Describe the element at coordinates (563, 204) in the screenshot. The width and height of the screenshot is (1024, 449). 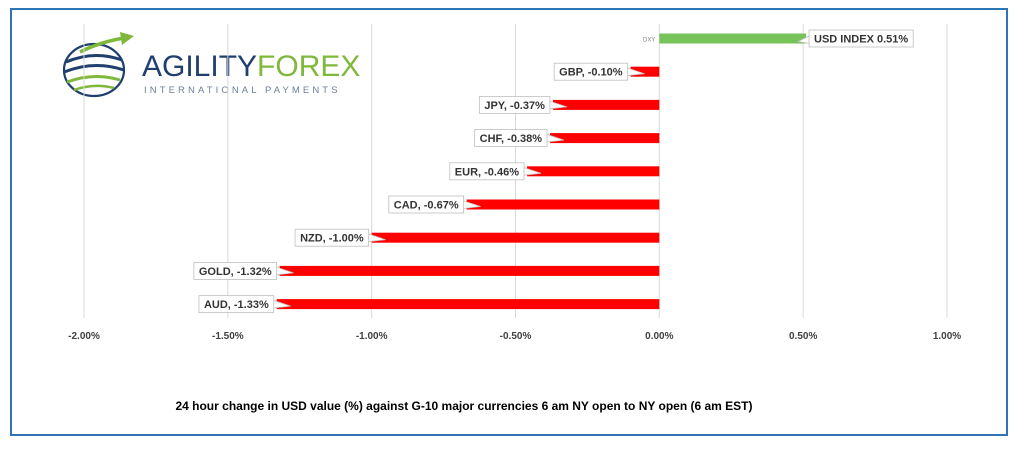
I see `bar-cad` at that location.